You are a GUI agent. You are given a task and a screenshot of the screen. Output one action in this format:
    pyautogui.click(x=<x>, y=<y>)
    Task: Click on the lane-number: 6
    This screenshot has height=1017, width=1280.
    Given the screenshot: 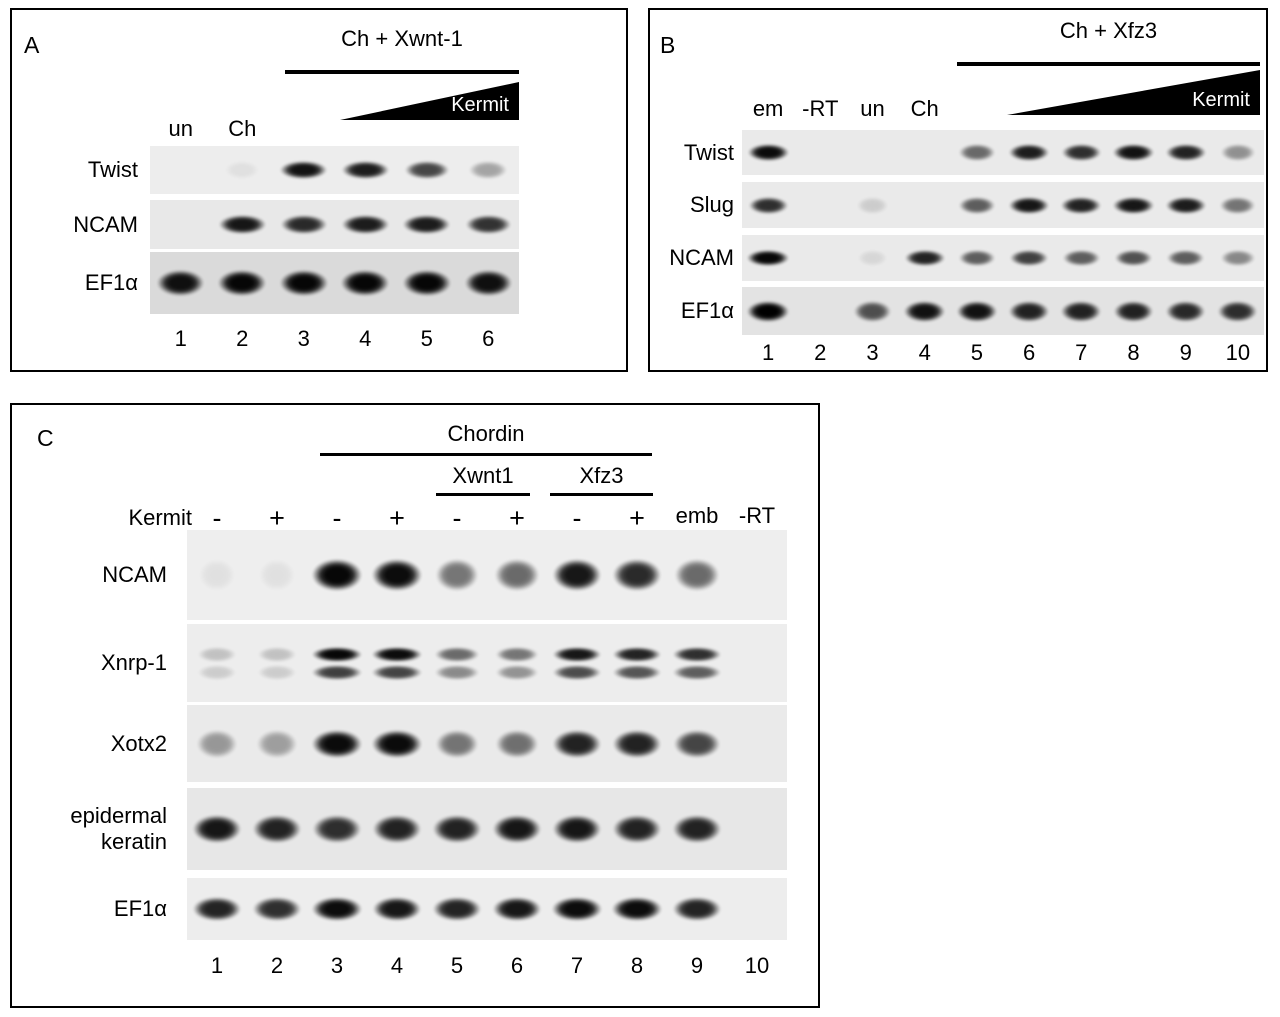 What is the action you would take?
    pyautogui.click(x=1029, y=352)
    